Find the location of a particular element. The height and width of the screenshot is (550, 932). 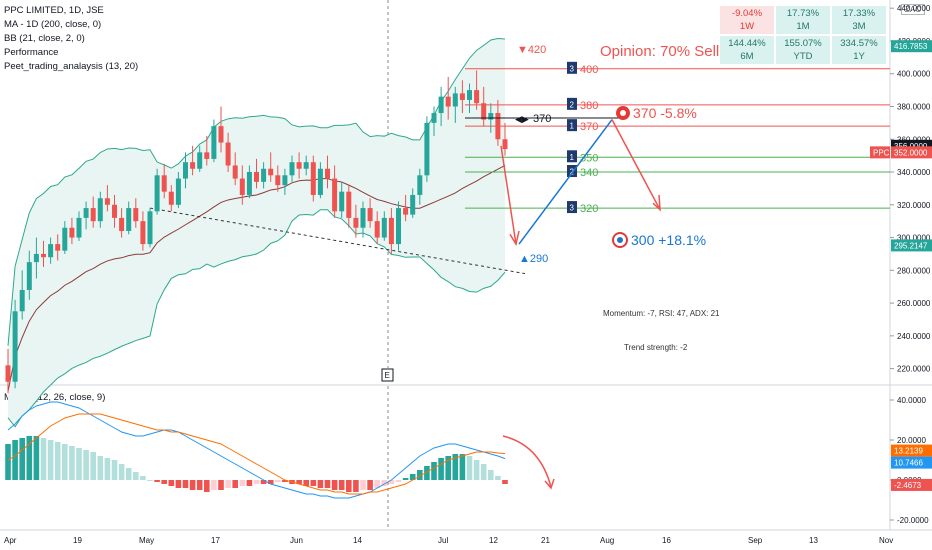

y-tick-label: 320.0000 is located at coordinates (914, 205).